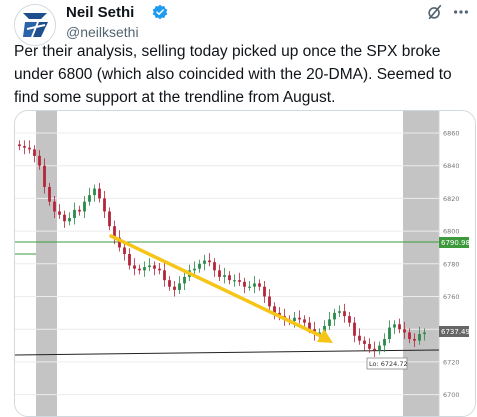 Image resolution: width=477 pixels, height=417 pixels. What do you see at coordinates (325, 336) in the screenshot?
I see `trend-arrow-head` at bounding box center [325, 336].